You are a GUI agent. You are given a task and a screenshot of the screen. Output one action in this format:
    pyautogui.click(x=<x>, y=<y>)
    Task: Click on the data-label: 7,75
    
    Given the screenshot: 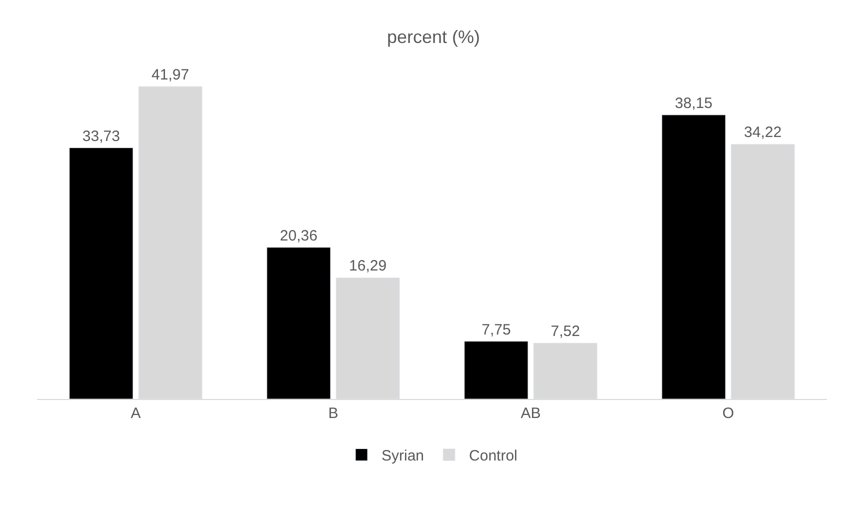 What is the action you would take?
    pyautogui.click(x=496, y=329)
    